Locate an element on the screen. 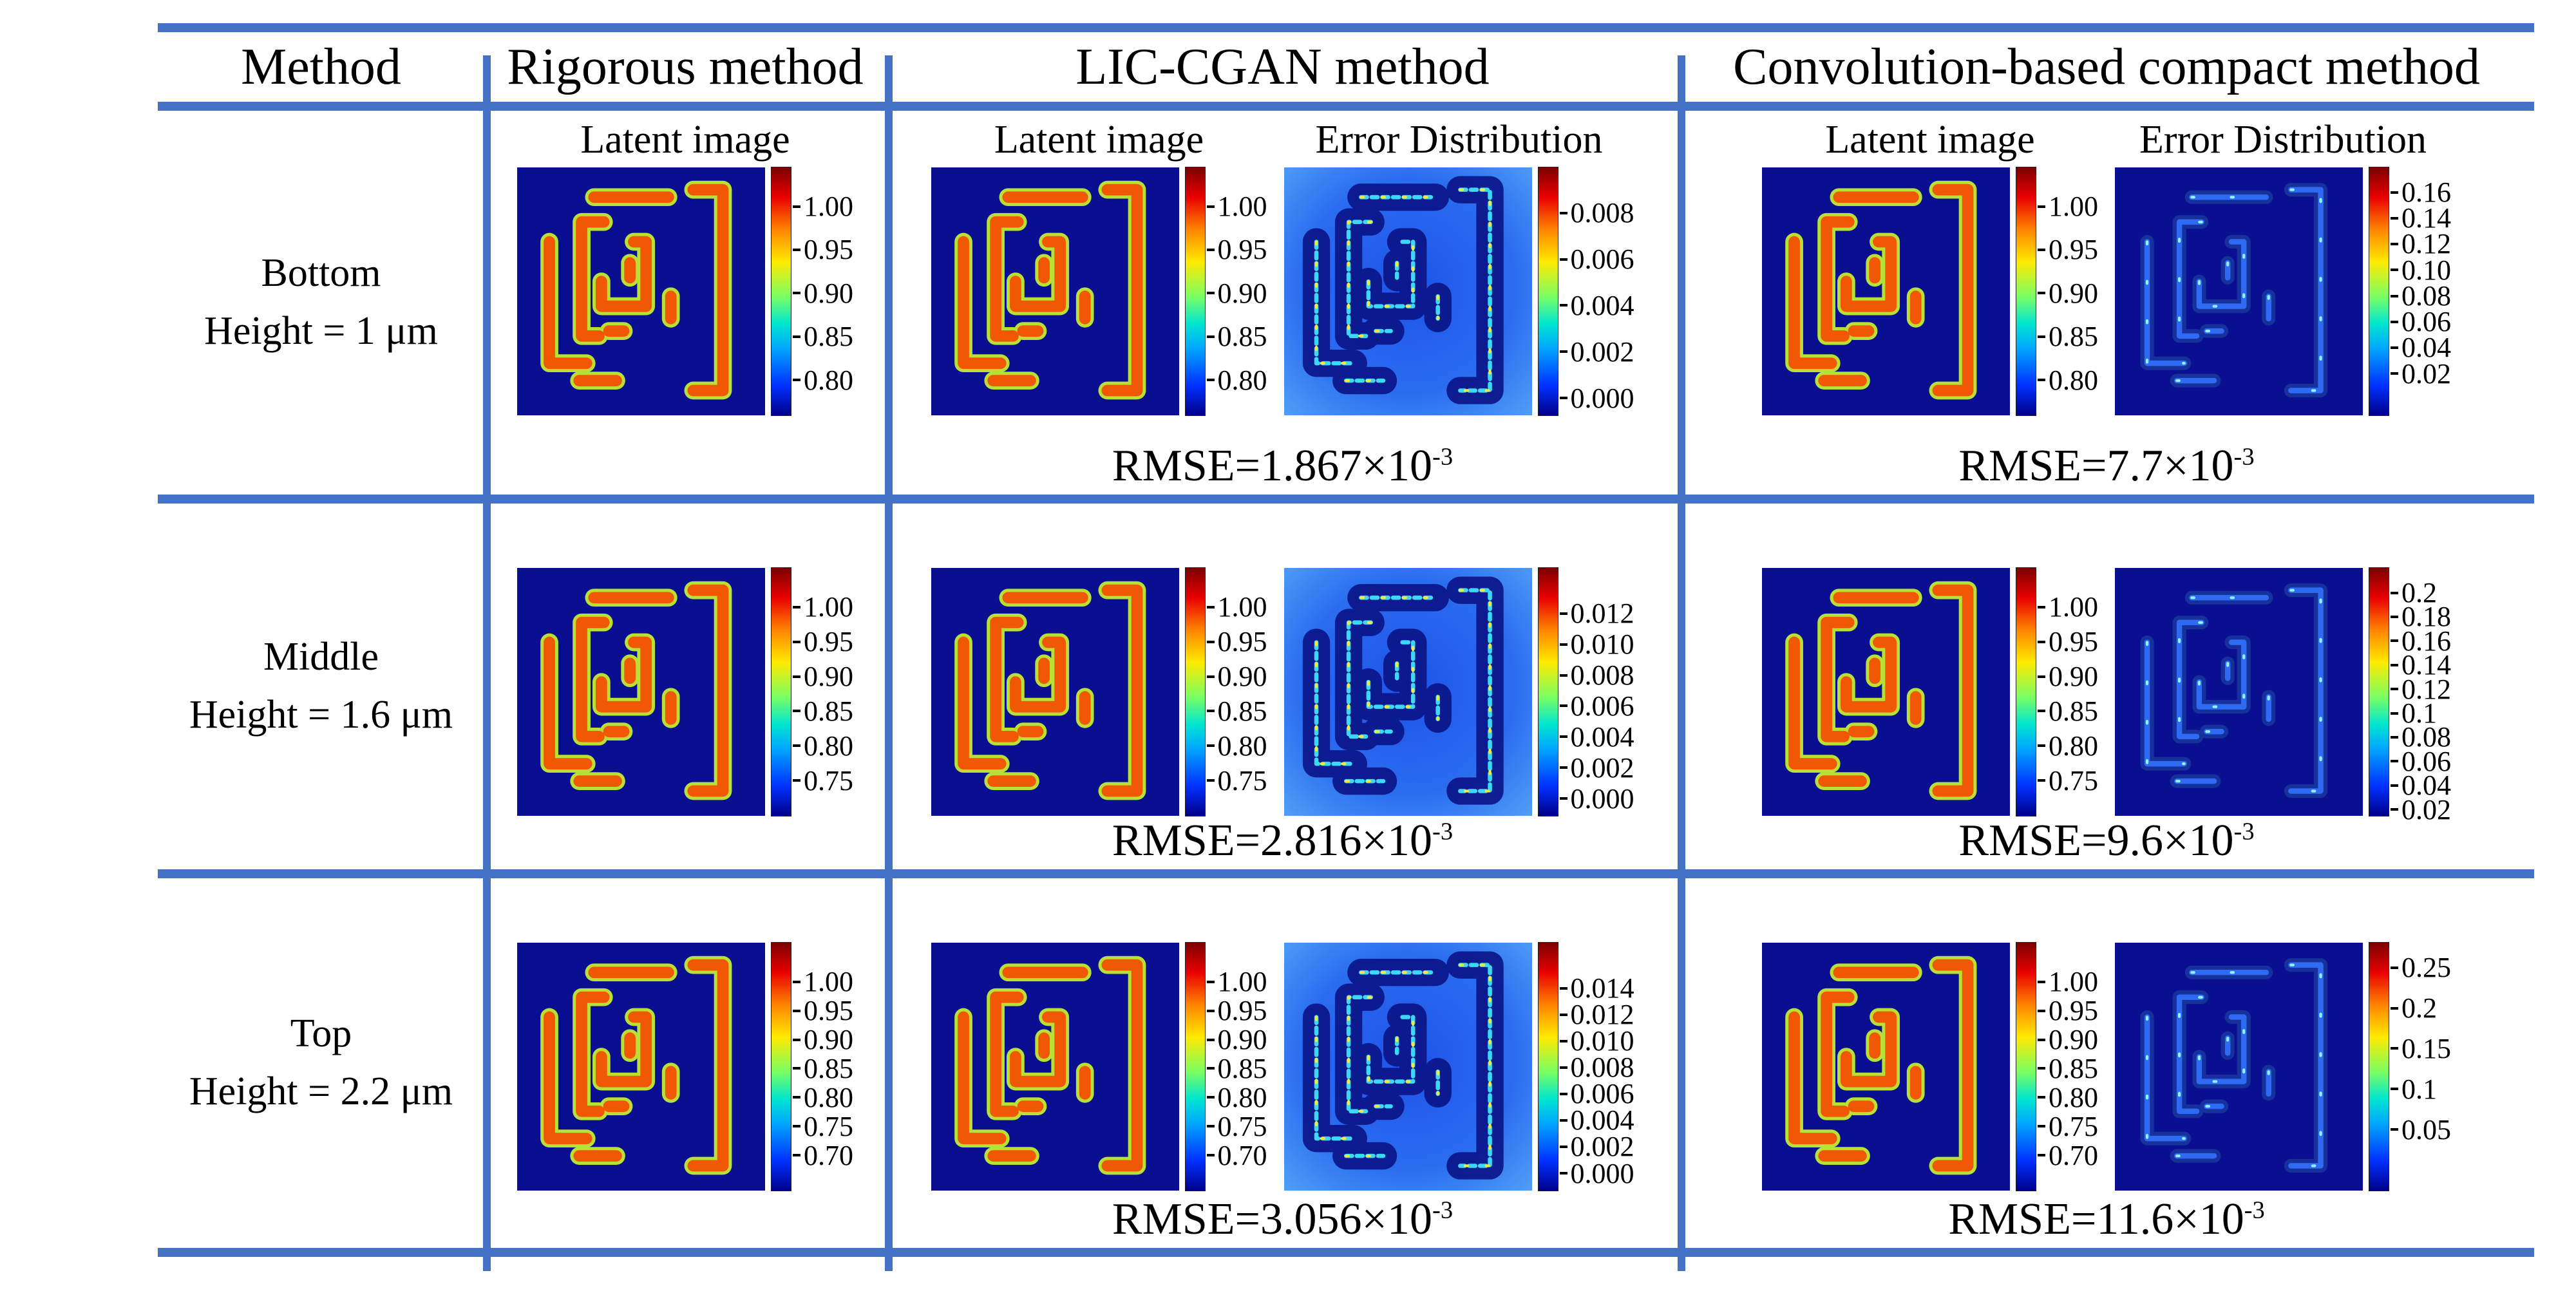  latent-panel: Latent image 1.00 0.95 0.90 0.85 0.80 is located at coordinates (1930, 265).